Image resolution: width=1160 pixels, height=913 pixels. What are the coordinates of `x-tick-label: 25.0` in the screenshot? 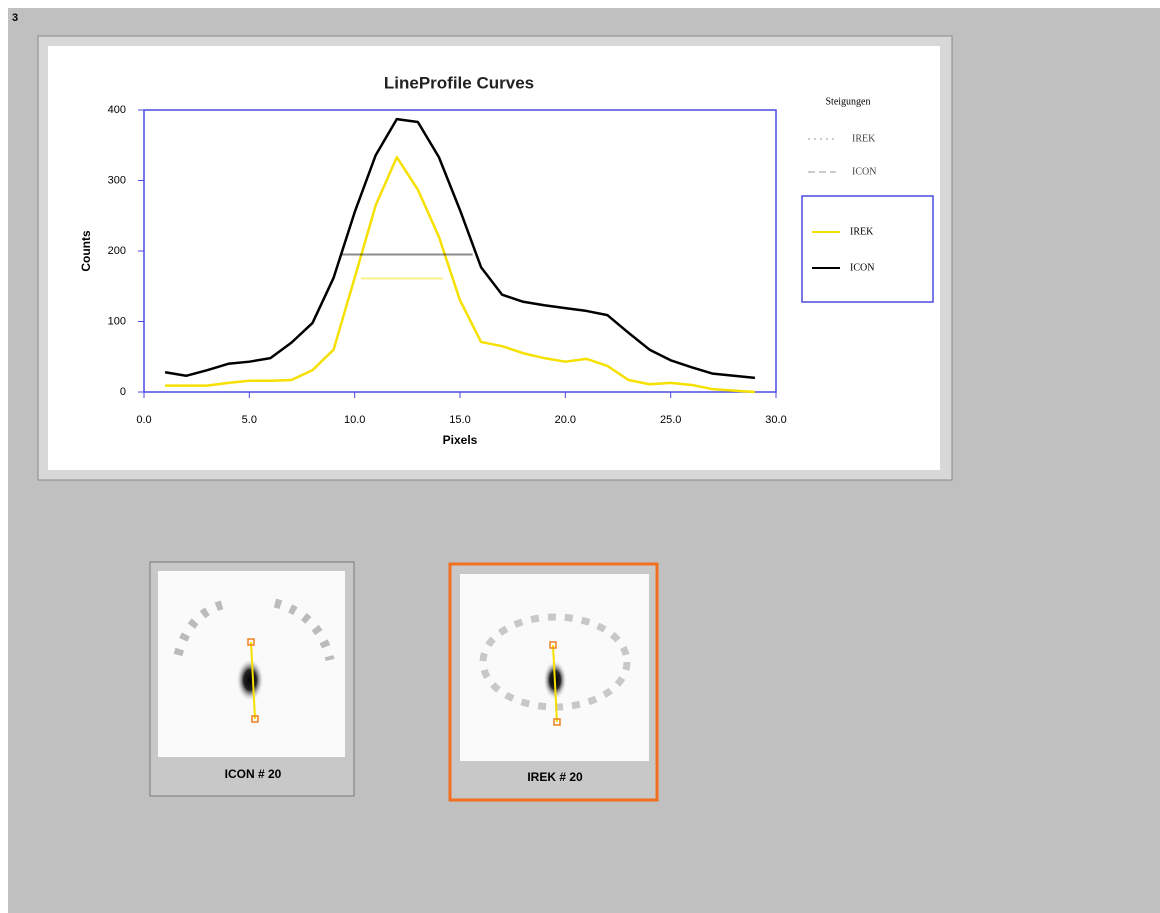 It's located at (670, 420).